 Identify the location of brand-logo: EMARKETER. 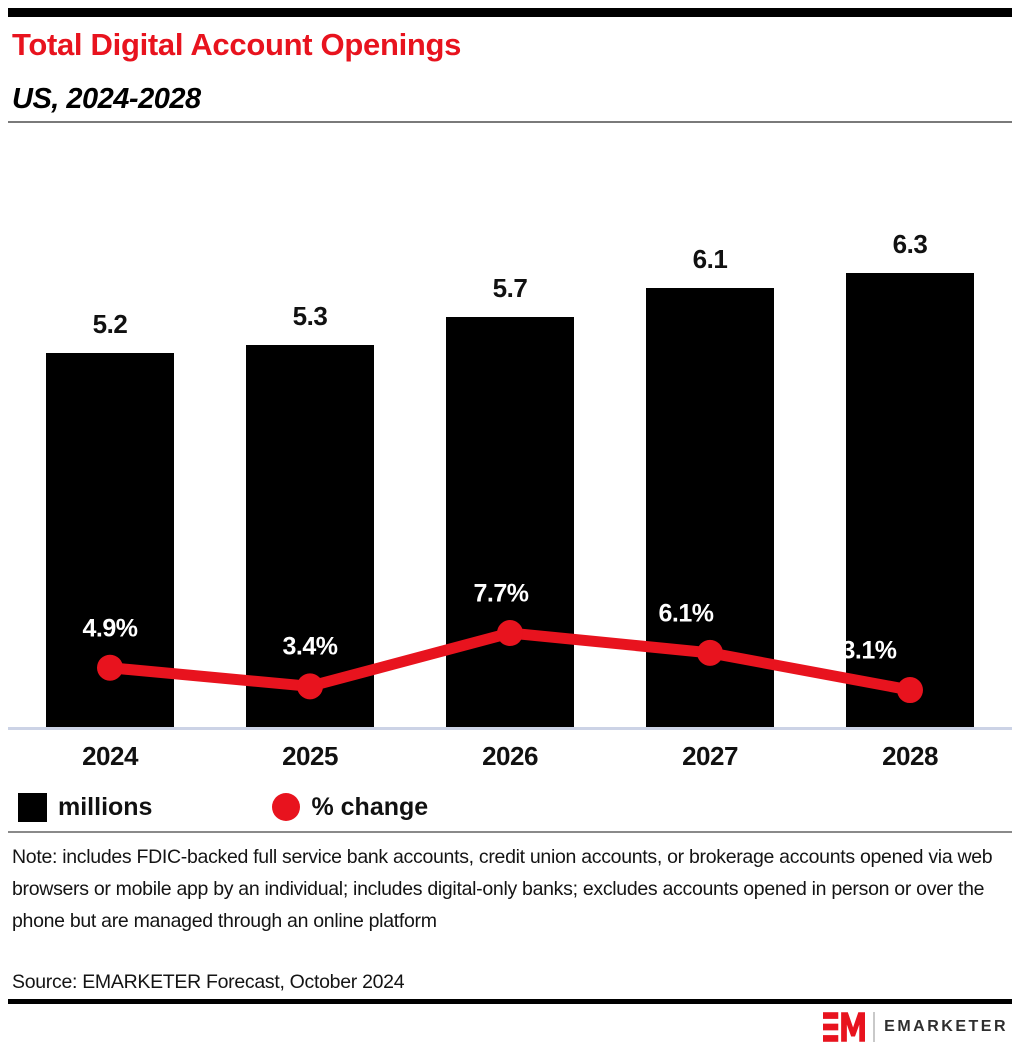
(915, 1027).